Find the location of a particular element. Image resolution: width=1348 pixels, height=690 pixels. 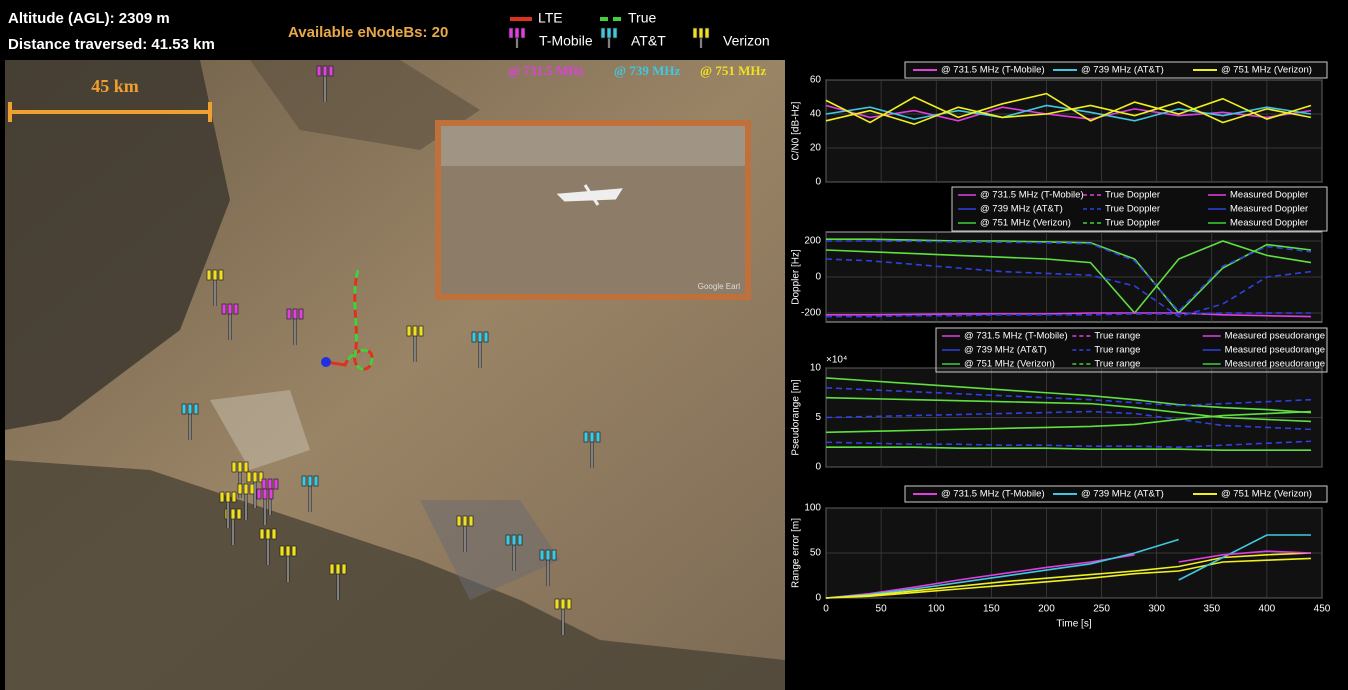

x-tick-label: 150 is located at coordinates (991, 609).